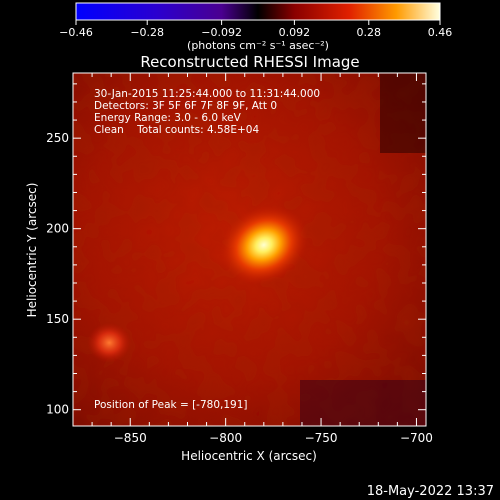 The image size is (500, 500). I want to click on colorbar, so click(258, 11).